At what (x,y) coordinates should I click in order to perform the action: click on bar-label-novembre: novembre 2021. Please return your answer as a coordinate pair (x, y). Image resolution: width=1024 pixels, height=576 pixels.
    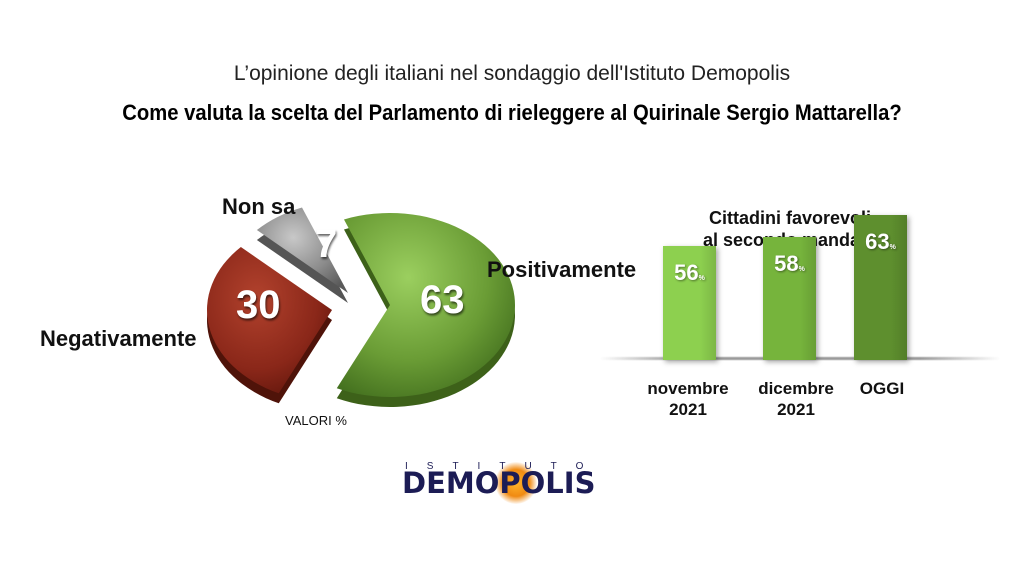
    Looking at the image, I should click on (688, 399).